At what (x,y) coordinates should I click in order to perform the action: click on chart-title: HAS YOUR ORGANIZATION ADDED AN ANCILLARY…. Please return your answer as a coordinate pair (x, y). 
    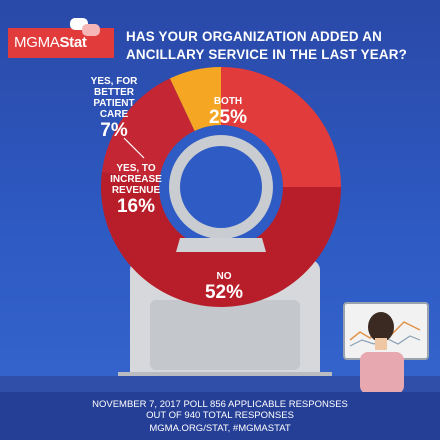
    Looking at the image, I should click on (267, 45).